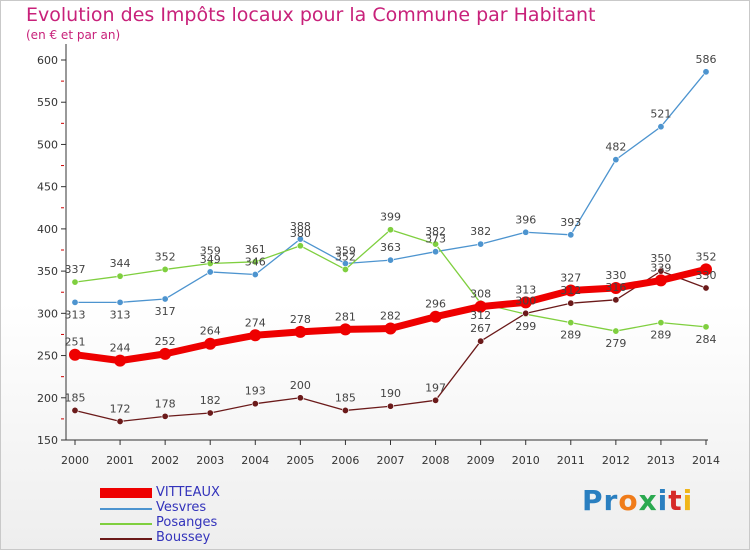 This screenshot has width=750, height=550. I want to click on x-tick-label: 2010, so click(526, 460).